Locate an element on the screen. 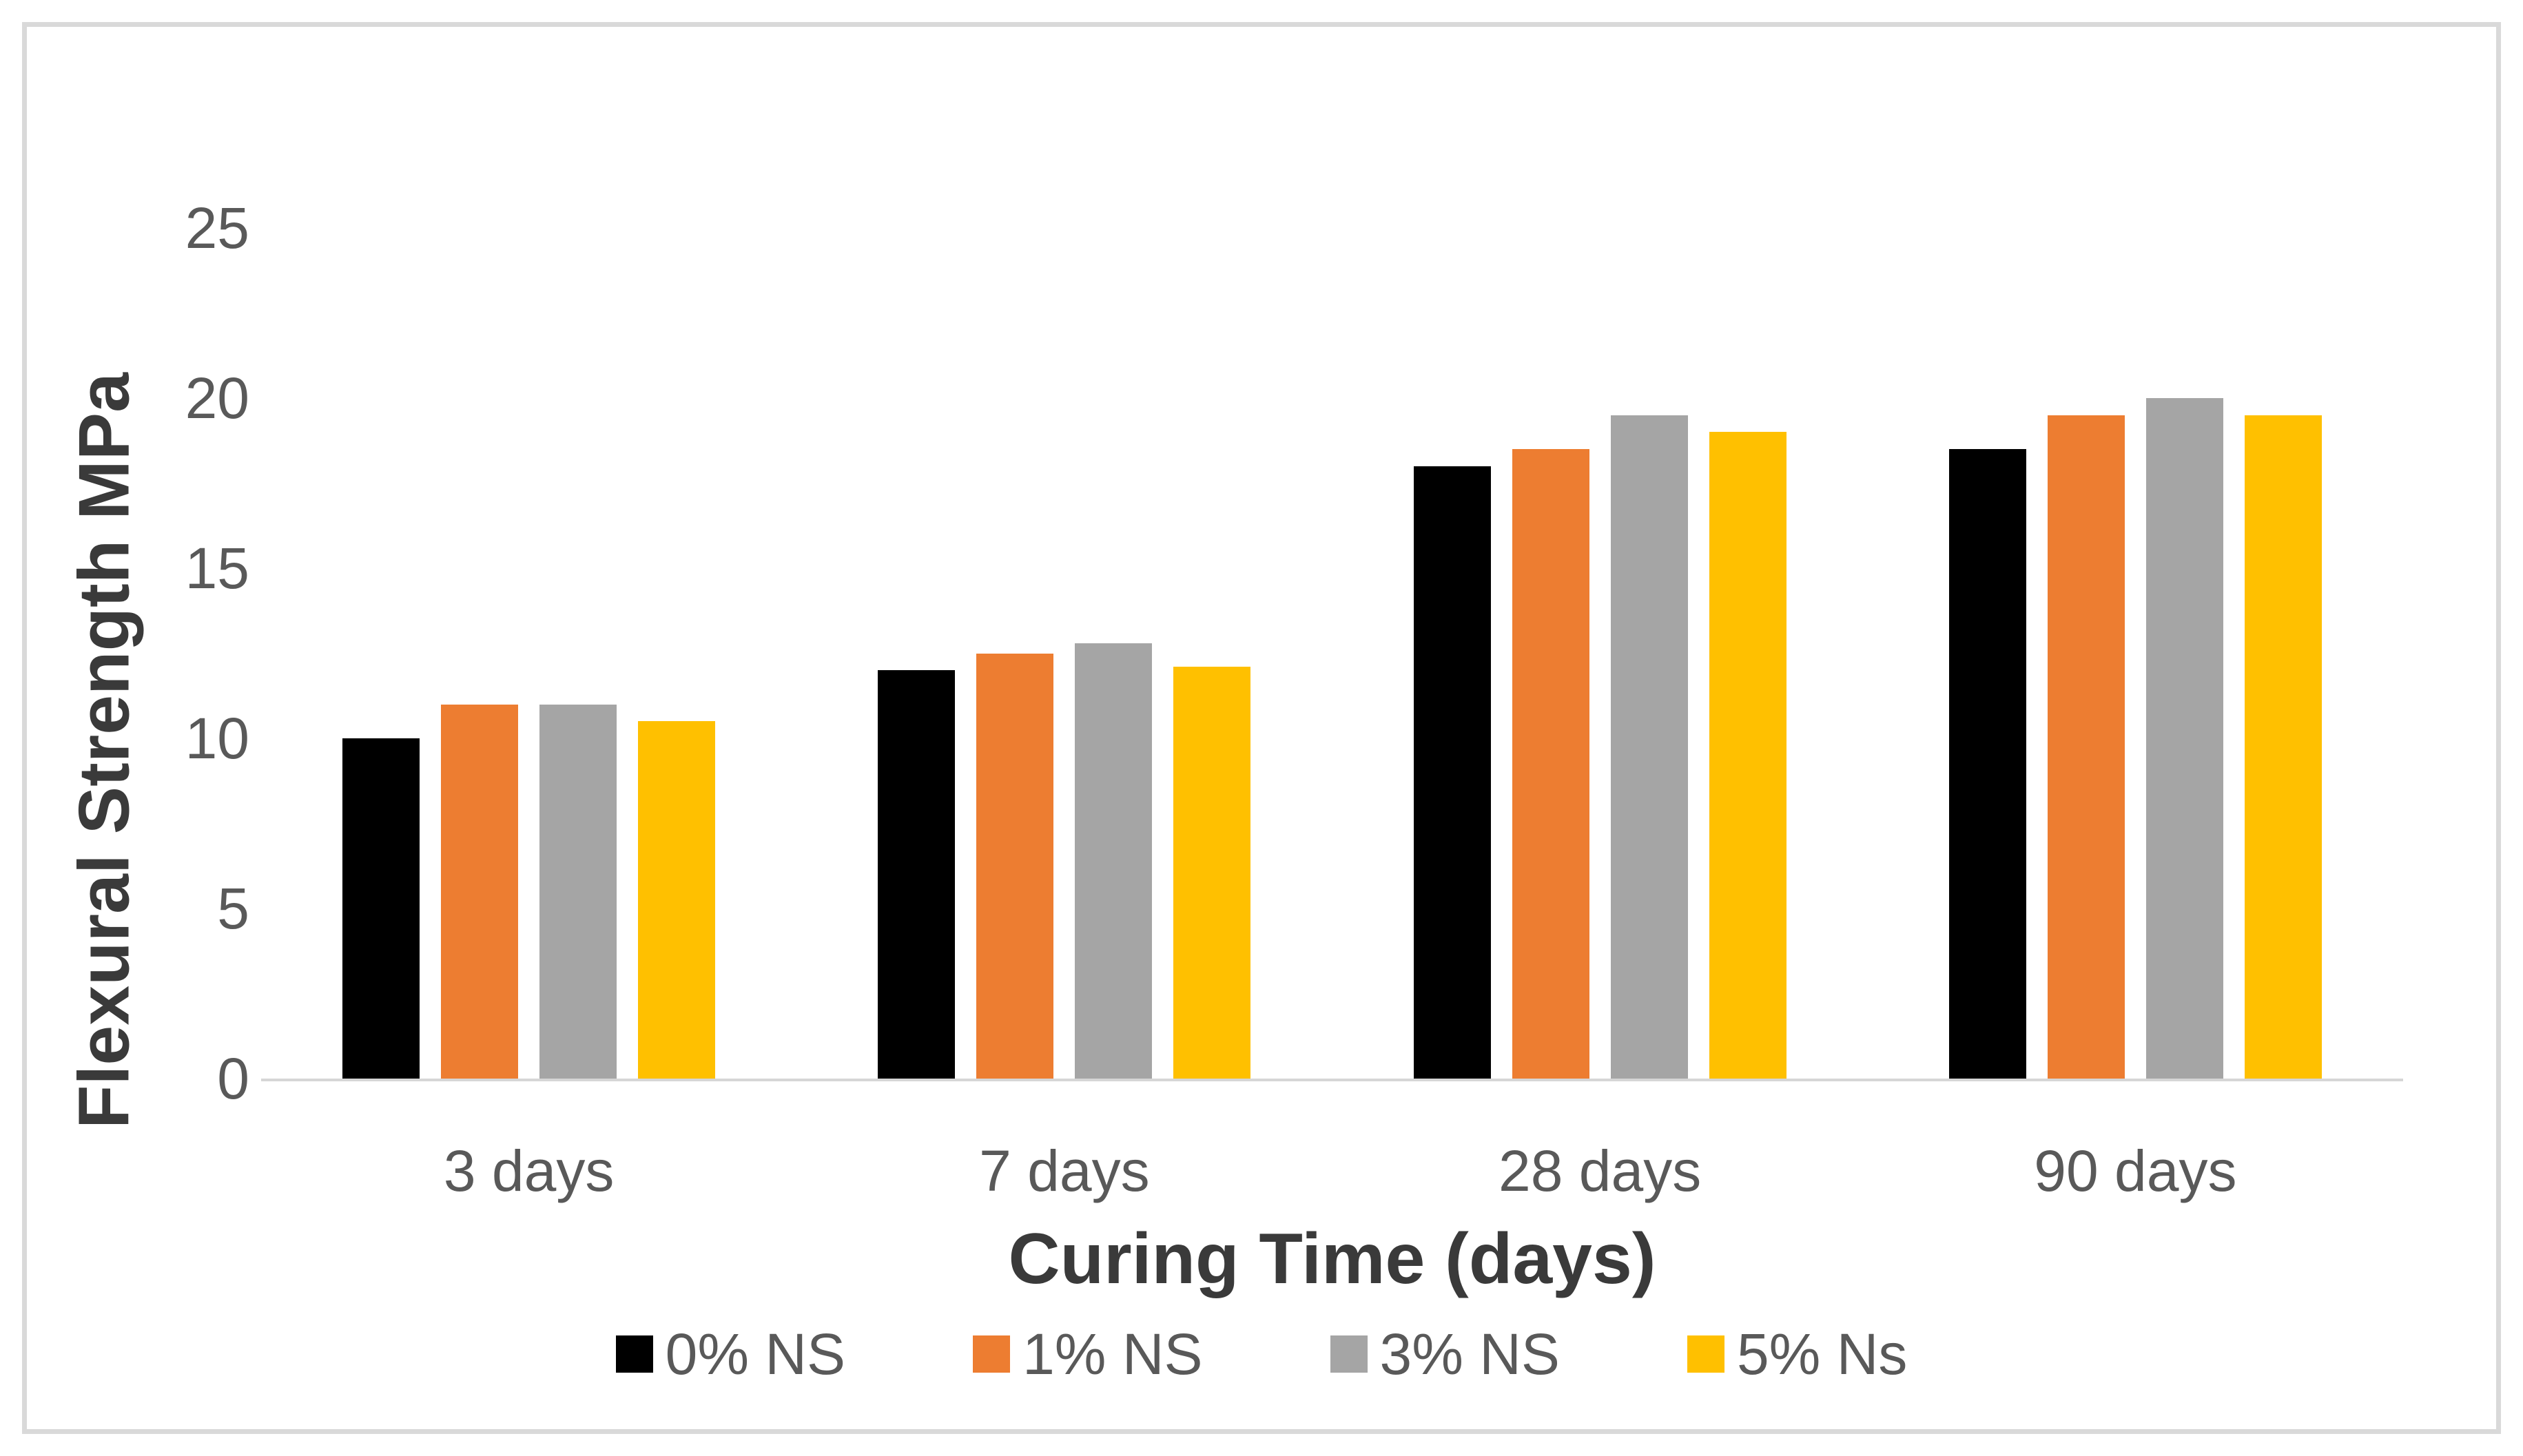  bar-0NS-28days is located at coordinates (1452, 772).